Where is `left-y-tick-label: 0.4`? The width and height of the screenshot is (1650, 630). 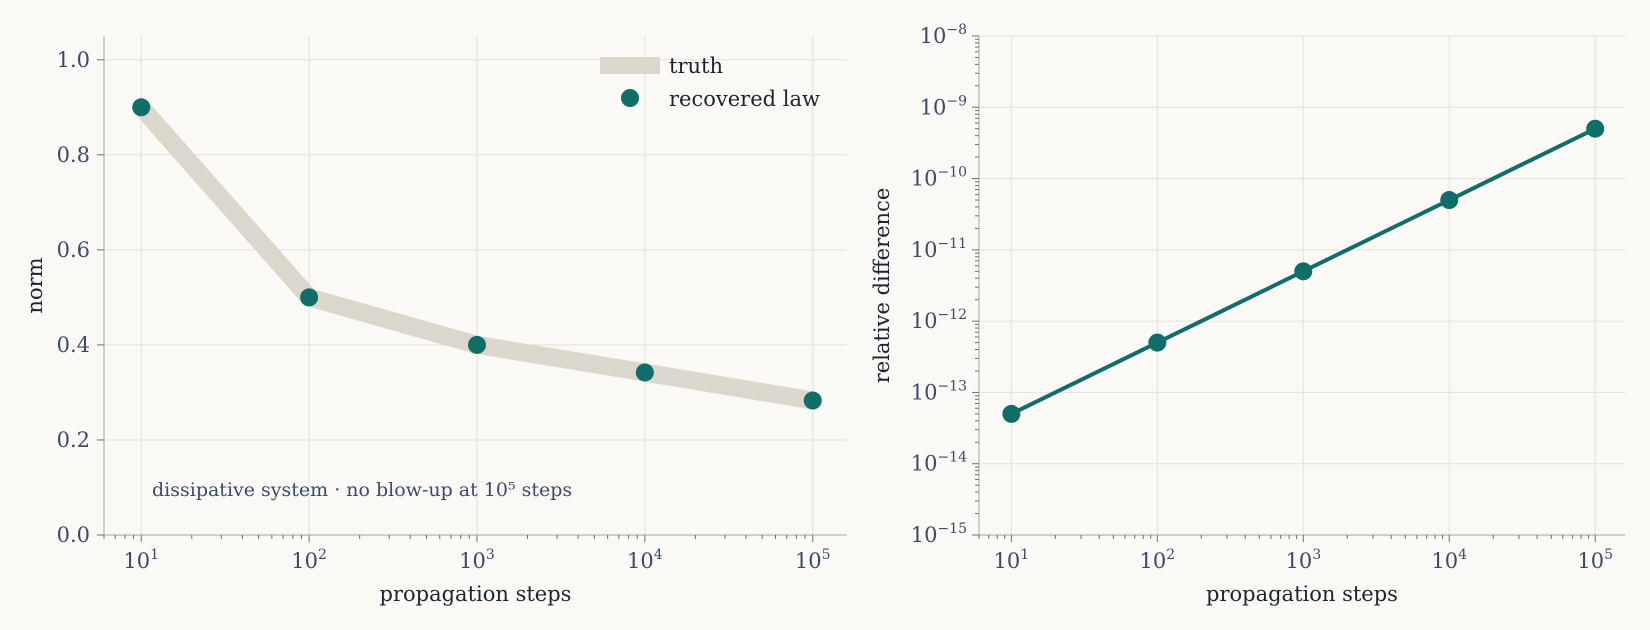 left-y-tick-label: 0.4 is located at coordinates (73, 345).